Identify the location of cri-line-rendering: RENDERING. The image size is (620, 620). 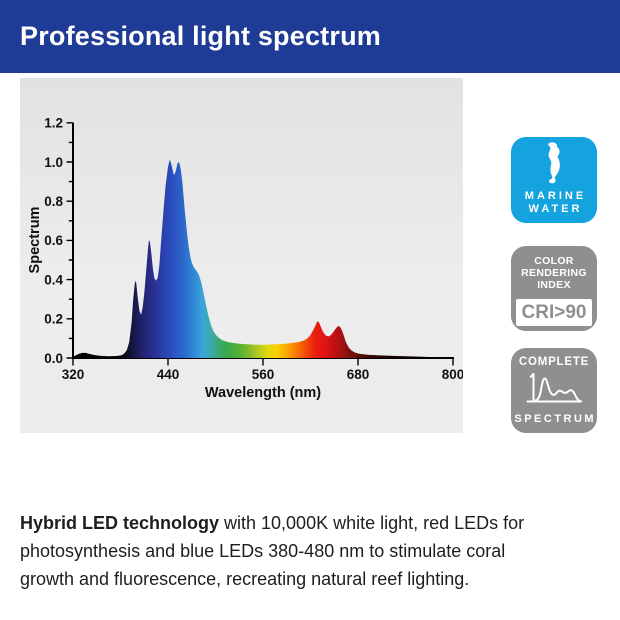
(554, 273).